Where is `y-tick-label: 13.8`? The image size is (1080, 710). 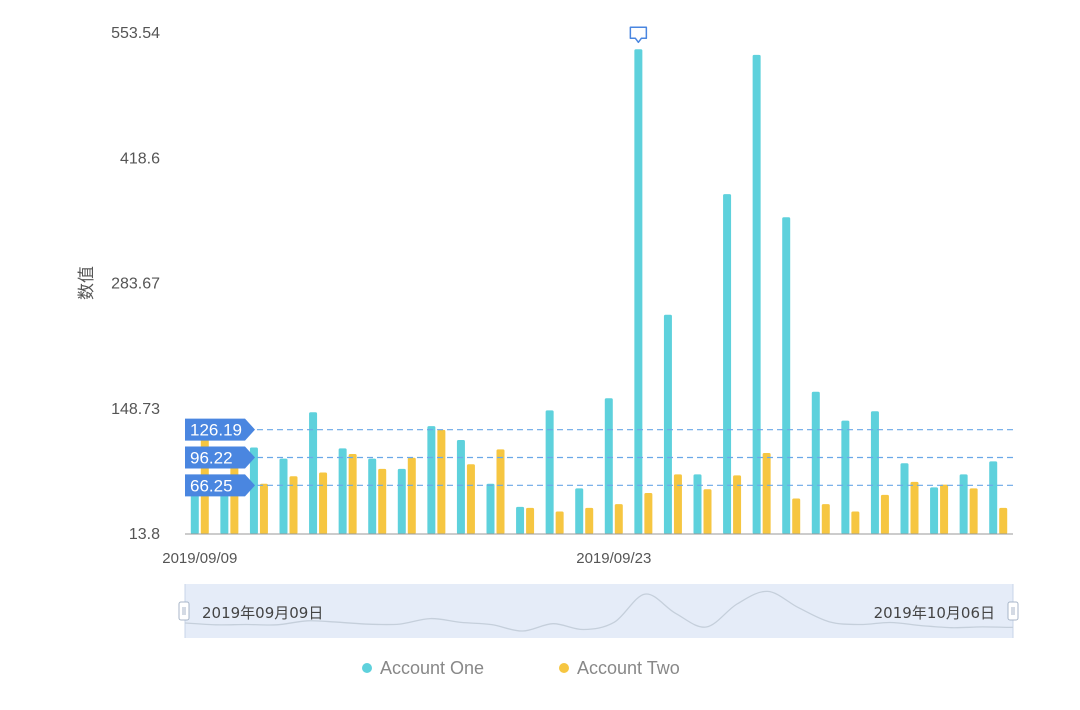
y-tick-label: 13.8 is located at coordinates (144, 534).